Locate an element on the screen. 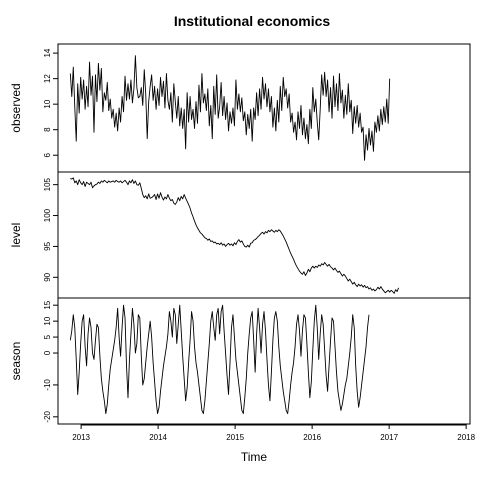 The width and height of the screenshot is (480, 480). chart-title: Institutional economics is located at coordinates (252, 21).